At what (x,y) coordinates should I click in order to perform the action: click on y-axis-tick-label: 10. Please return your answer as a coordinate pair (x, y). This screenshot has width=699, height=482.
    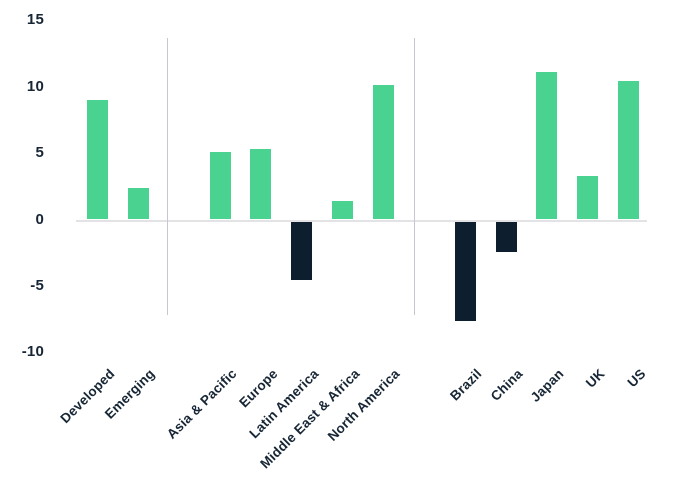
    Looking at the image, I should click on (35, 86).